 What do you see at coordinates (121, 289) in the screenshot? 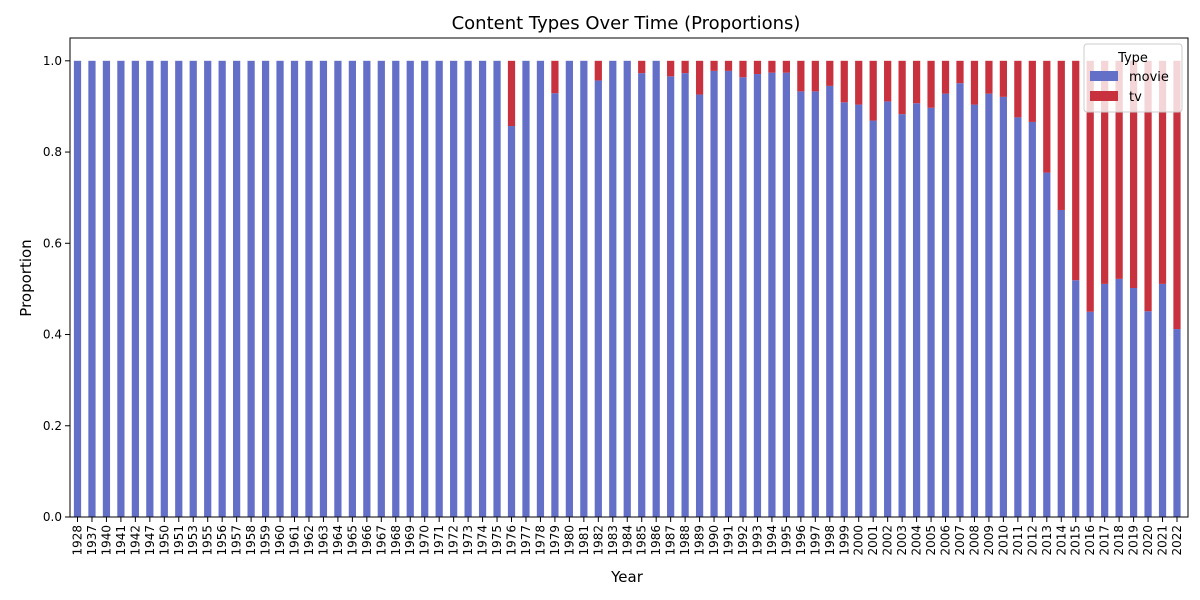
I see `bar-movie-1941` at bounding box center [121, 289].